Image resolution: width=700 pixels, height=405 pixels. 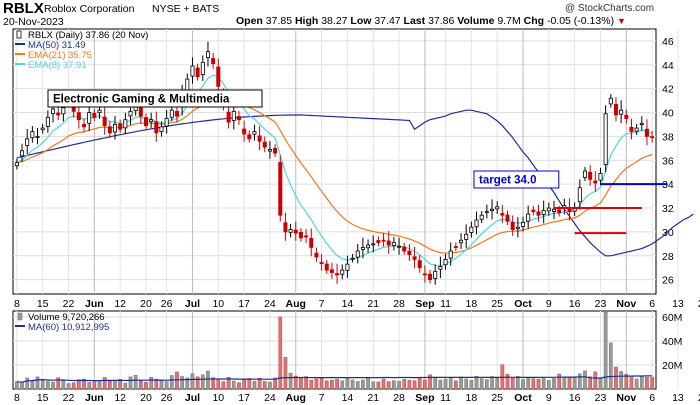 What do you see at coordinates (270, 304) in the screenshot?
I see `x-tick-label: 24` at bounding box center [270, 304].